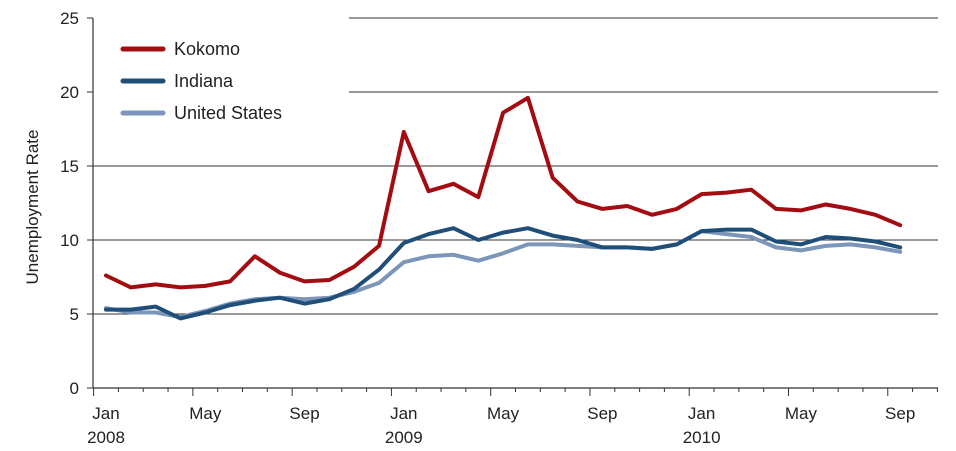 Image resolution: width=956 pixels, height=451 pixels. Describe the element at coordinates (204, 81) in the screenshot. I see `legend-label-indiana: Indiana` at that location.